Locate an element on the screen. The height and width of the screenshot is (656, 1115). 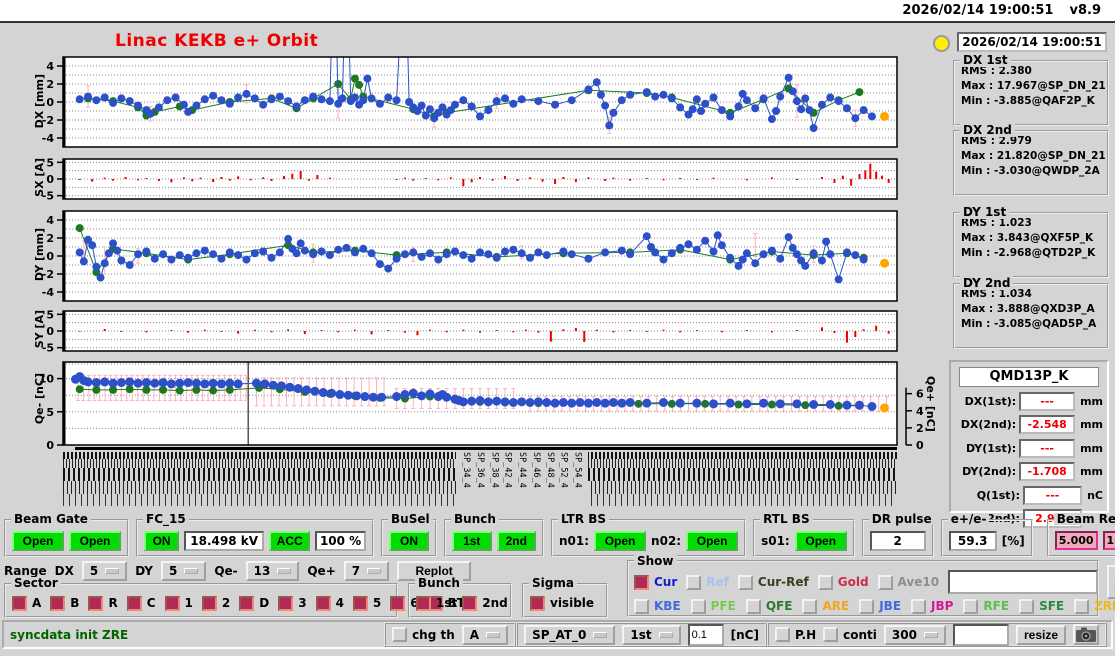
fc15-group: FC_15 ON 18.498 kV ACC 100 % is located at coordinates (255, 535).